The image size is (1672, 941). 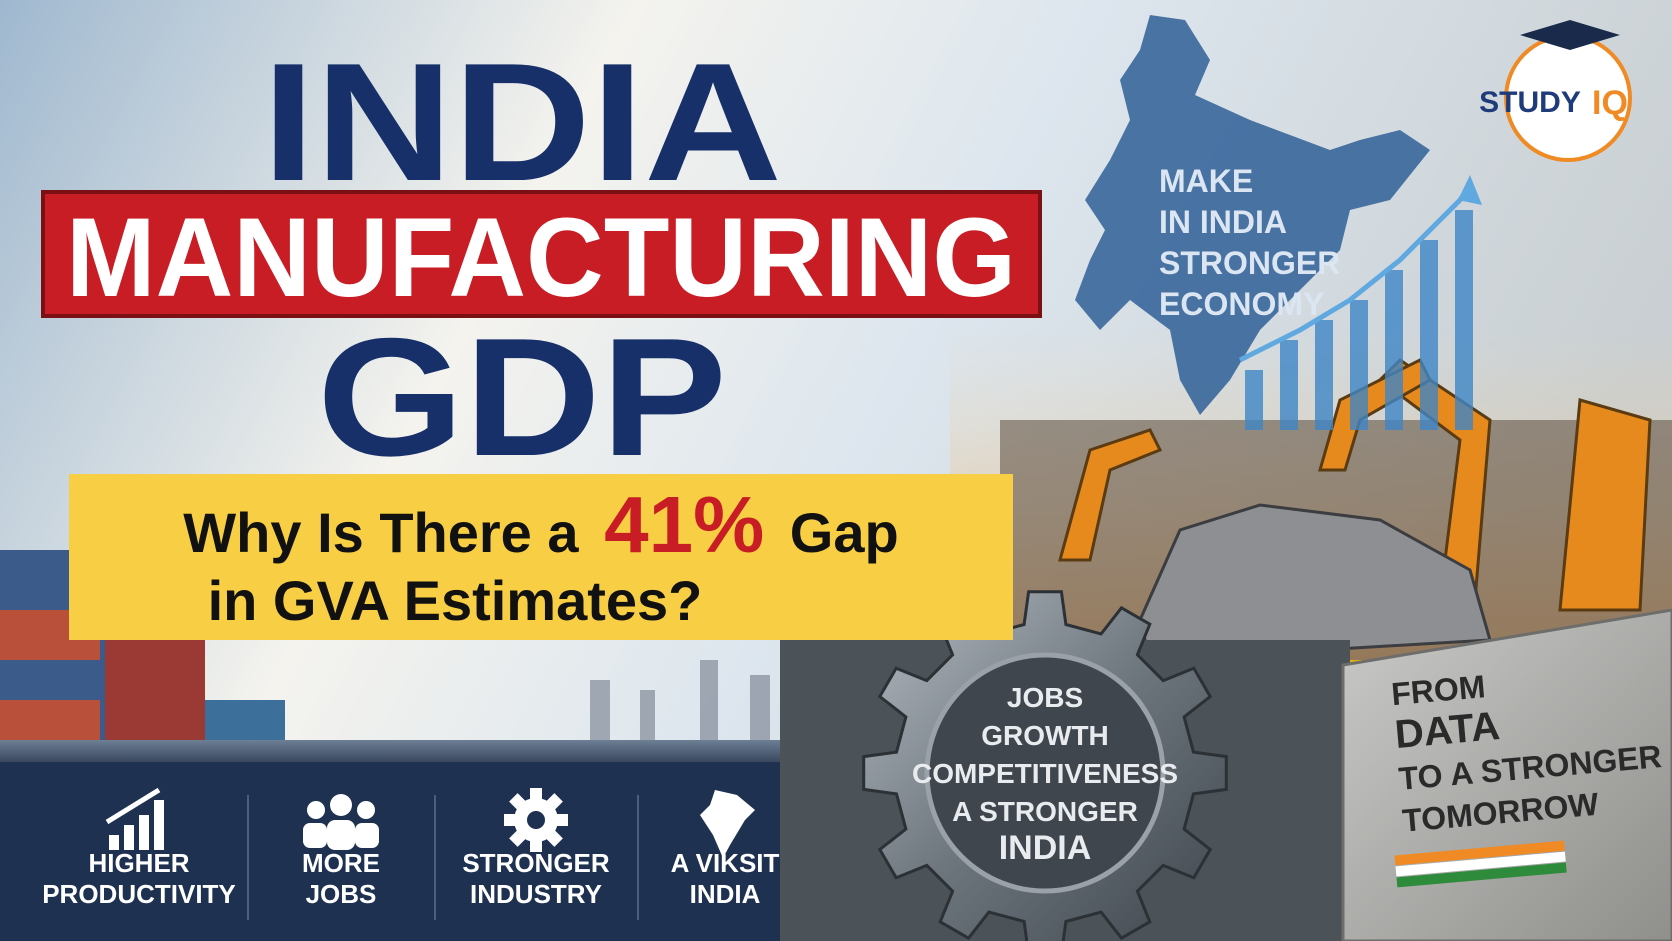 I want to click on india-map, so click(x=1252, y=215).